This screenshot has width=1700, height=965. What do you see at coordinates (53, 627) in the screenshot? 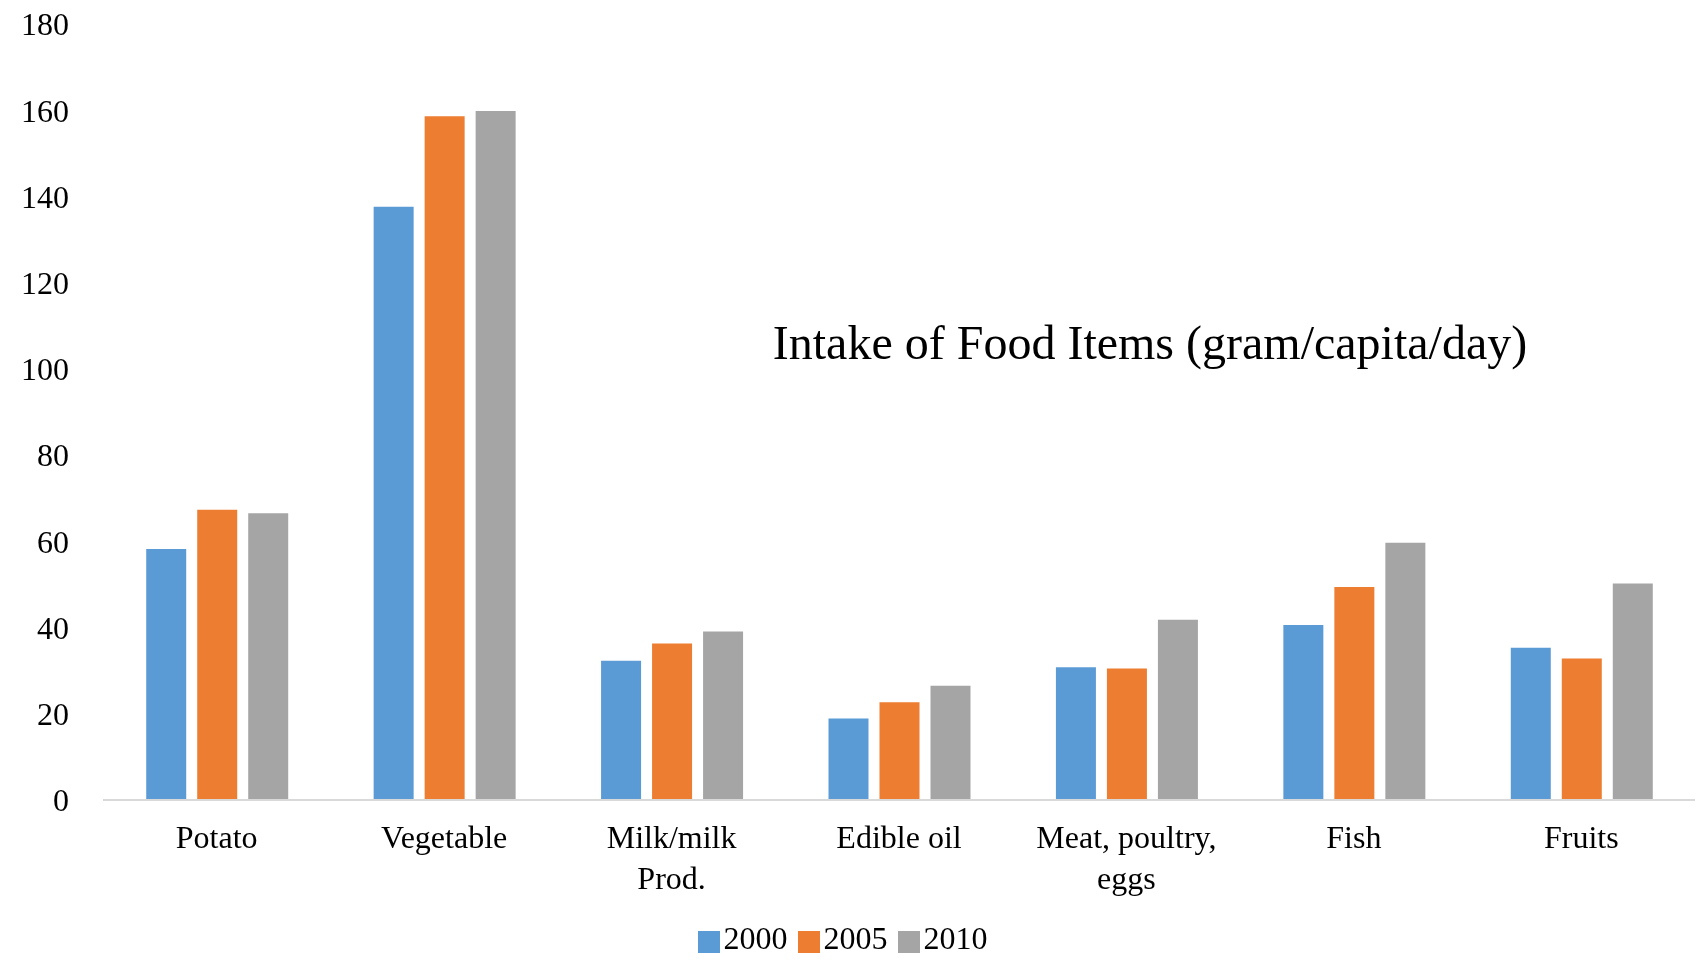
I see `y-tick-label: 40` at bounding box center [53, 627].